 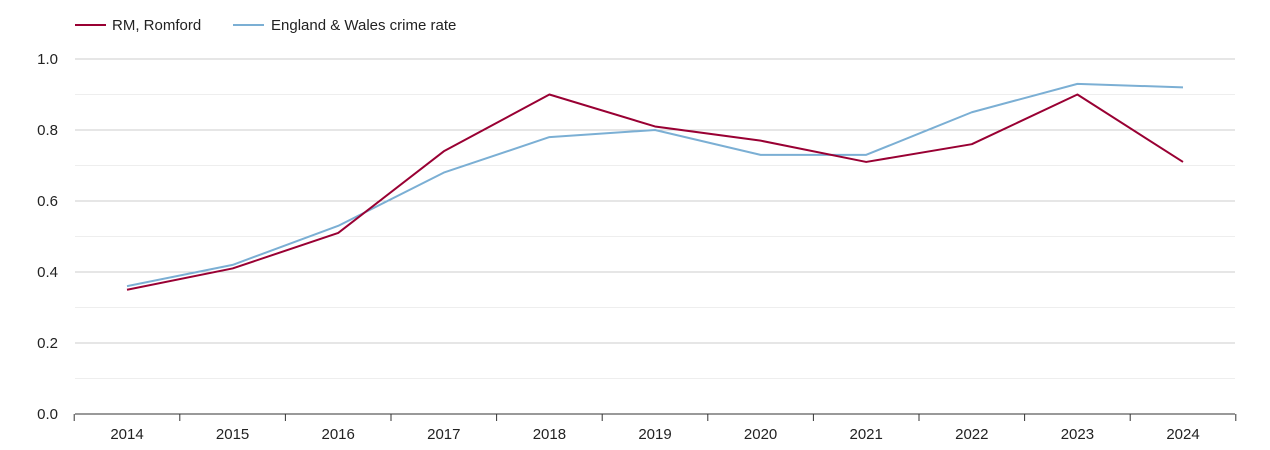 I want to click on x-tick-label: 2019, so click(x=654, y=434).